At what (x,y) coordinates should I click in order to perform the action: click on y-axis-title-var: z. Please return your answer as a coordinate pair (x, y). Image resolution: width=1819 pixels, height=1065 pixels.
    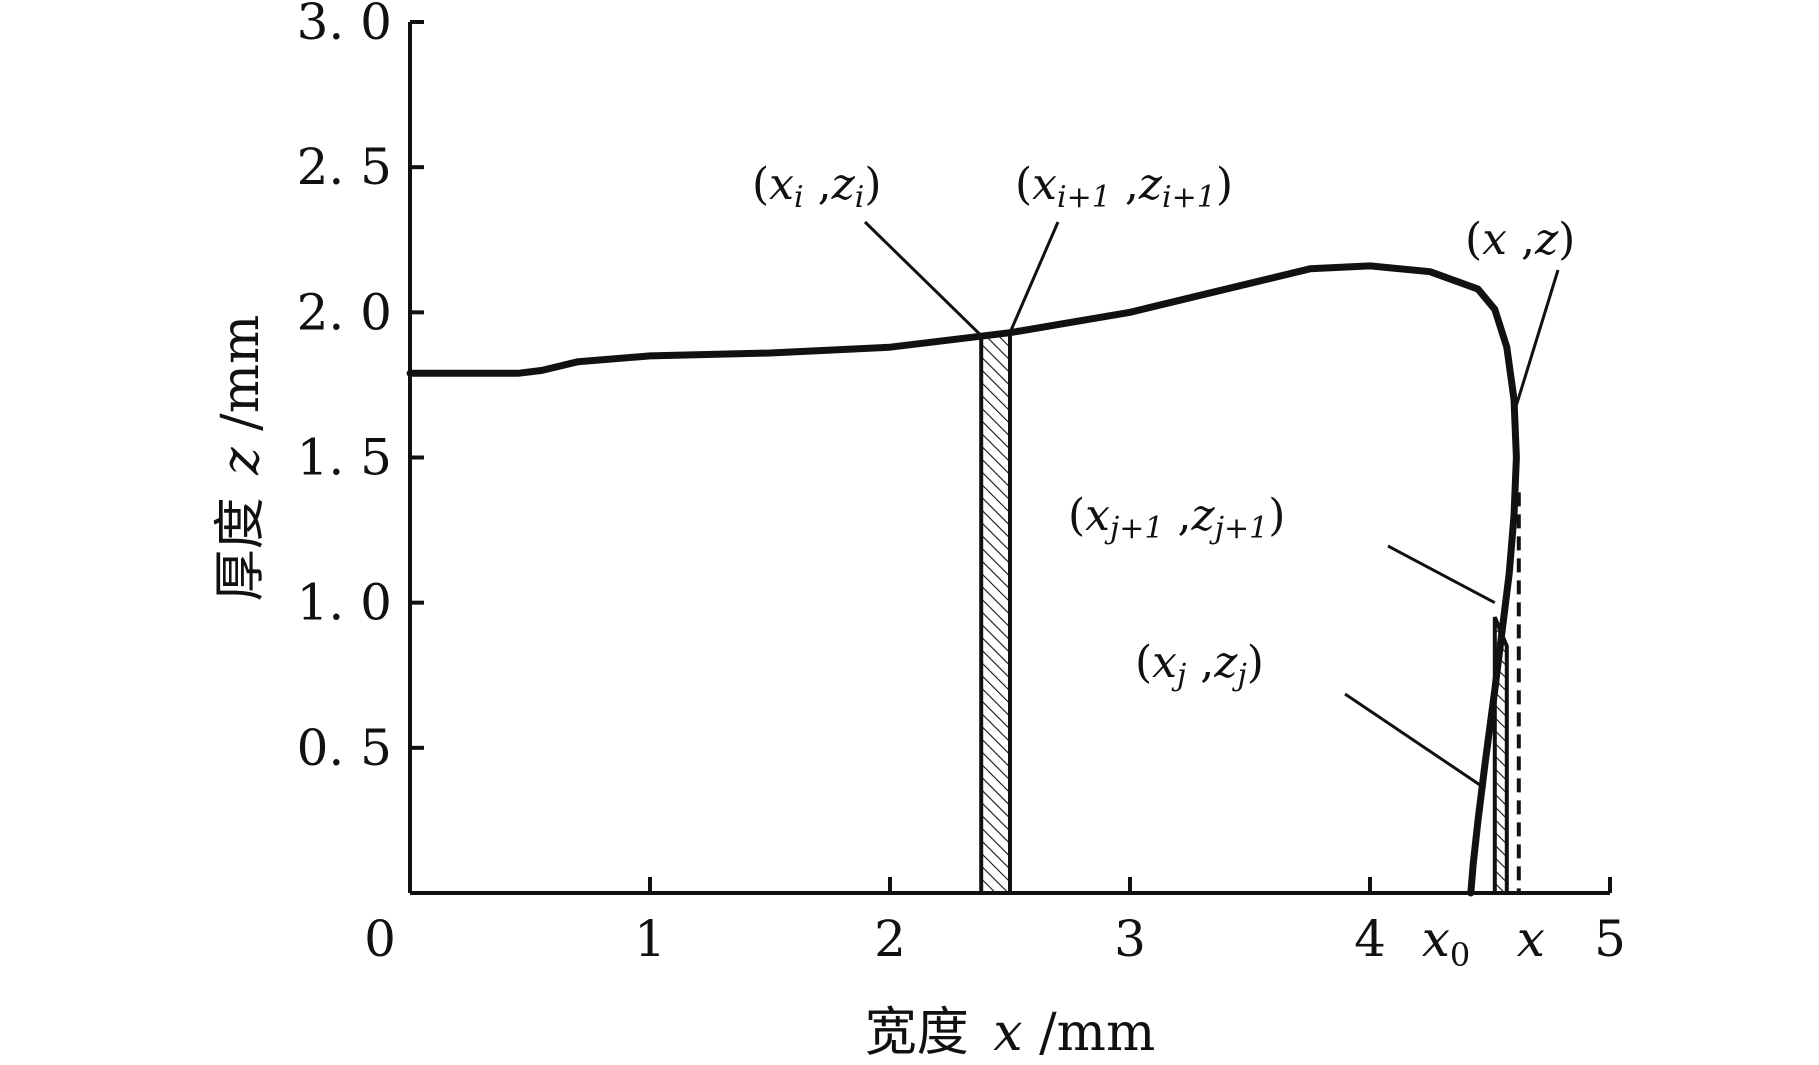
    Looking at the image, I should click on (241, 461).